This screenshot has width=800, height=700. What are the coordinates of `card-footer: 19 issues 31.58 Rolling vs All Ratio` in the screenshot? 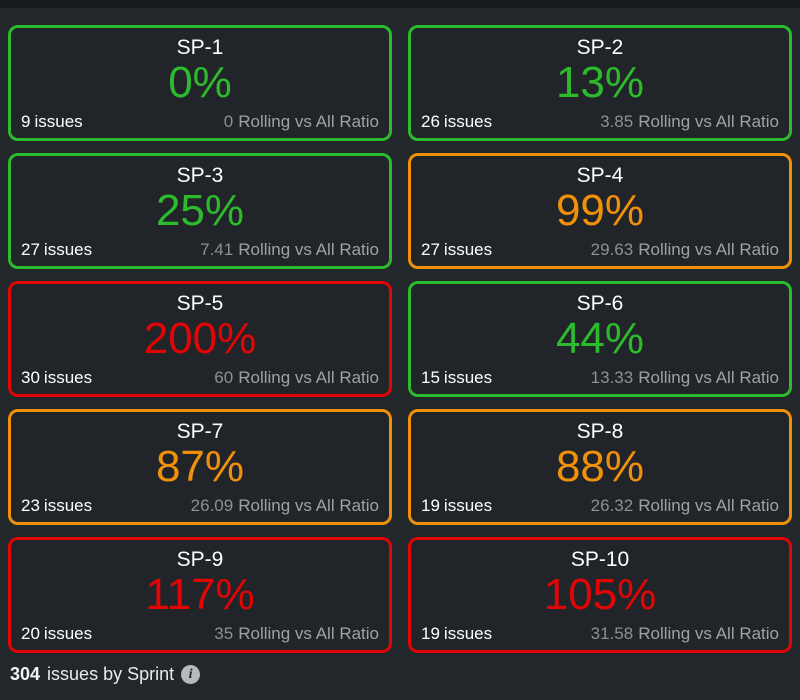 It's located at (600, 637).